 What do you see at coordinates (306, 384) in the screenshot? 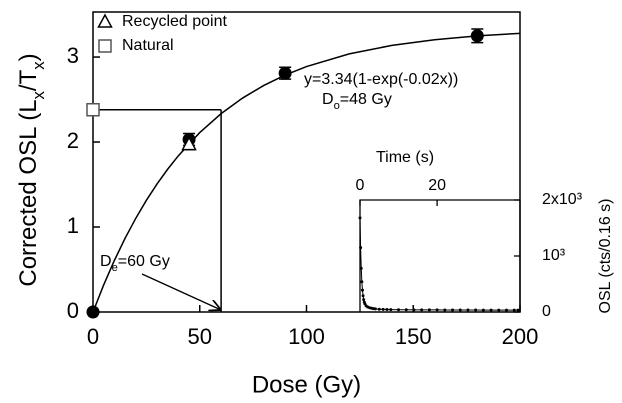
I see `x-axis-title: Dose (Gy)` at bounding box center [306, 384].